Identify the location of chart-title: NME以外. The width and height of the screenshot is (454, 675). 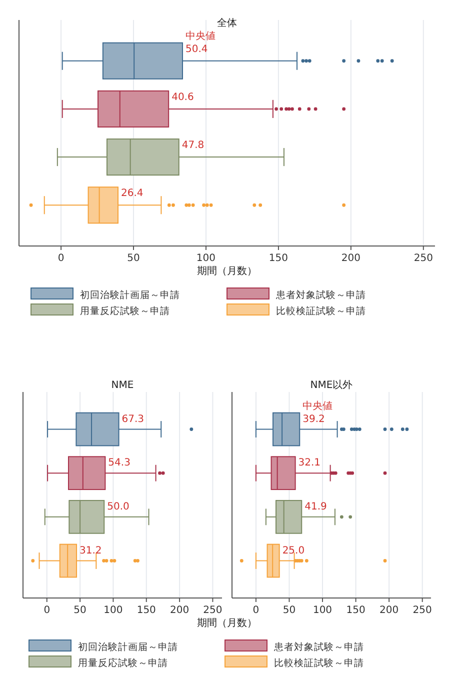
(331, 385).